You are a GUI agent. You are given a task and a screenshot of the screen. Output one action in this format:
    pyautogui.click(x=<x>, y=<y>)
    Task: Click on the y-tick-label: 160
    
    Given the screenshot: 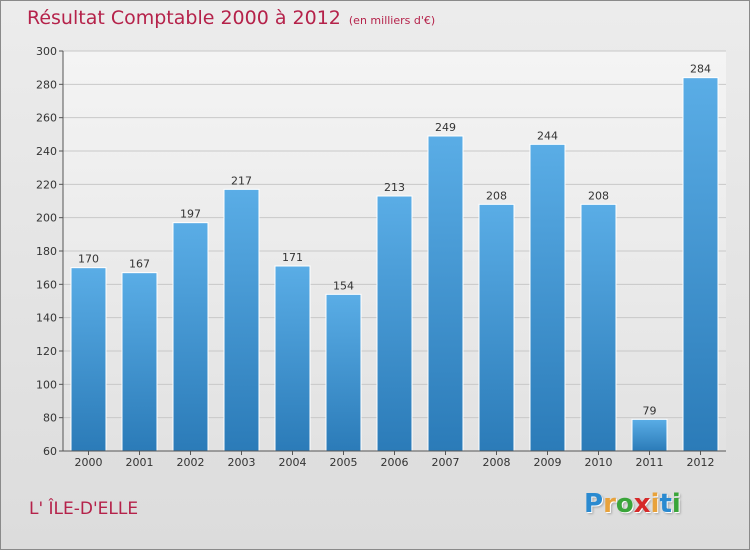 What is the action you would take?
    pyautogui.click(x=46, y=284)
    